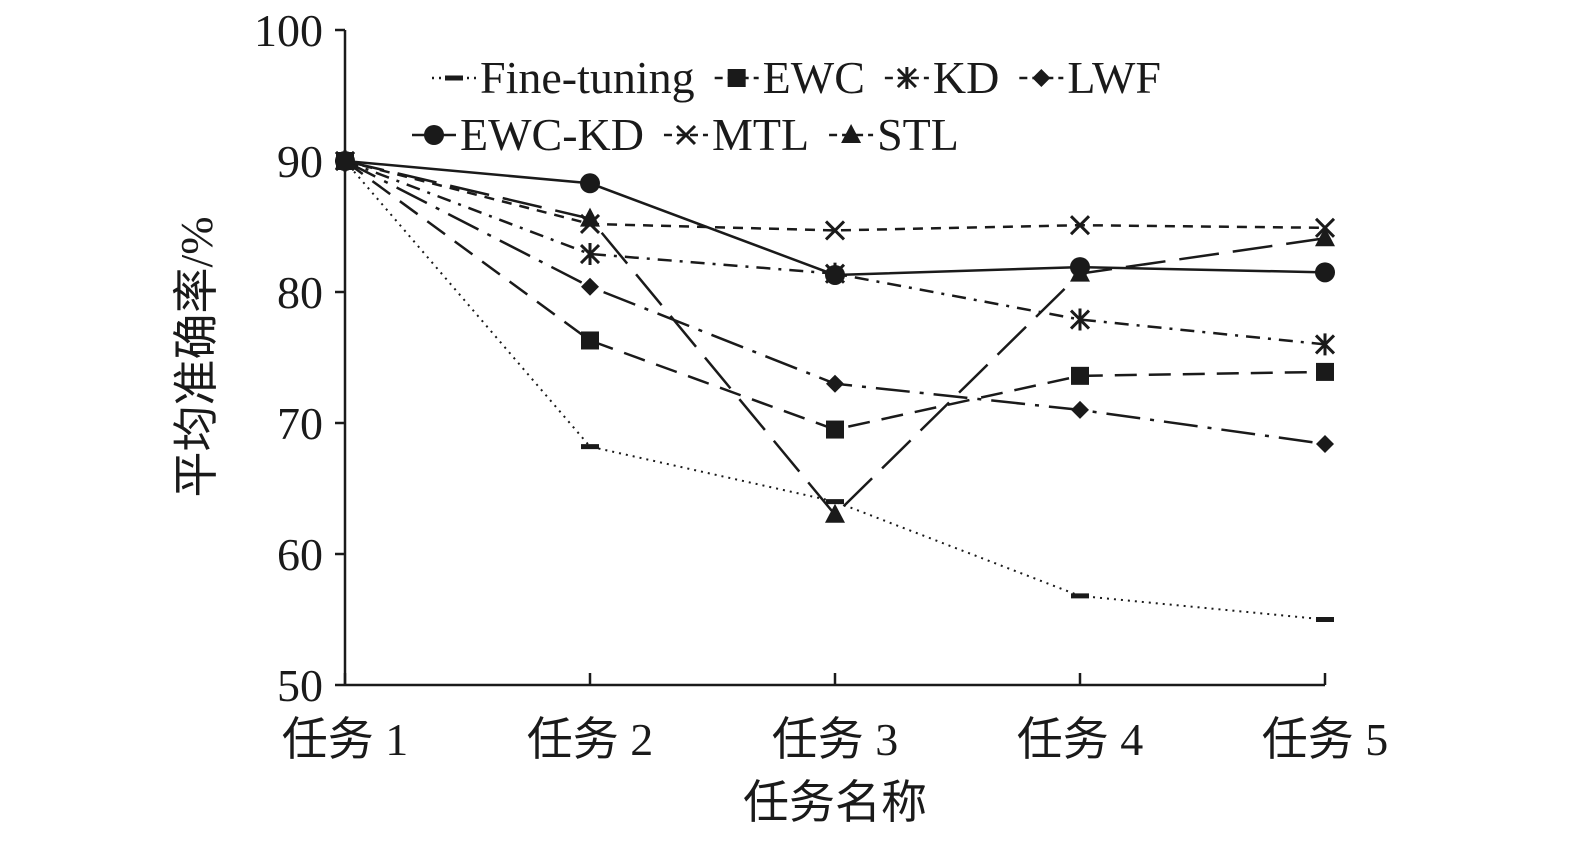 This screenshot has height=841, width=1575. What do you see at coordinates (590, 739) in the screenshot?
I see `x-tick-label: 任务 2` at bounding box center [590, 739].